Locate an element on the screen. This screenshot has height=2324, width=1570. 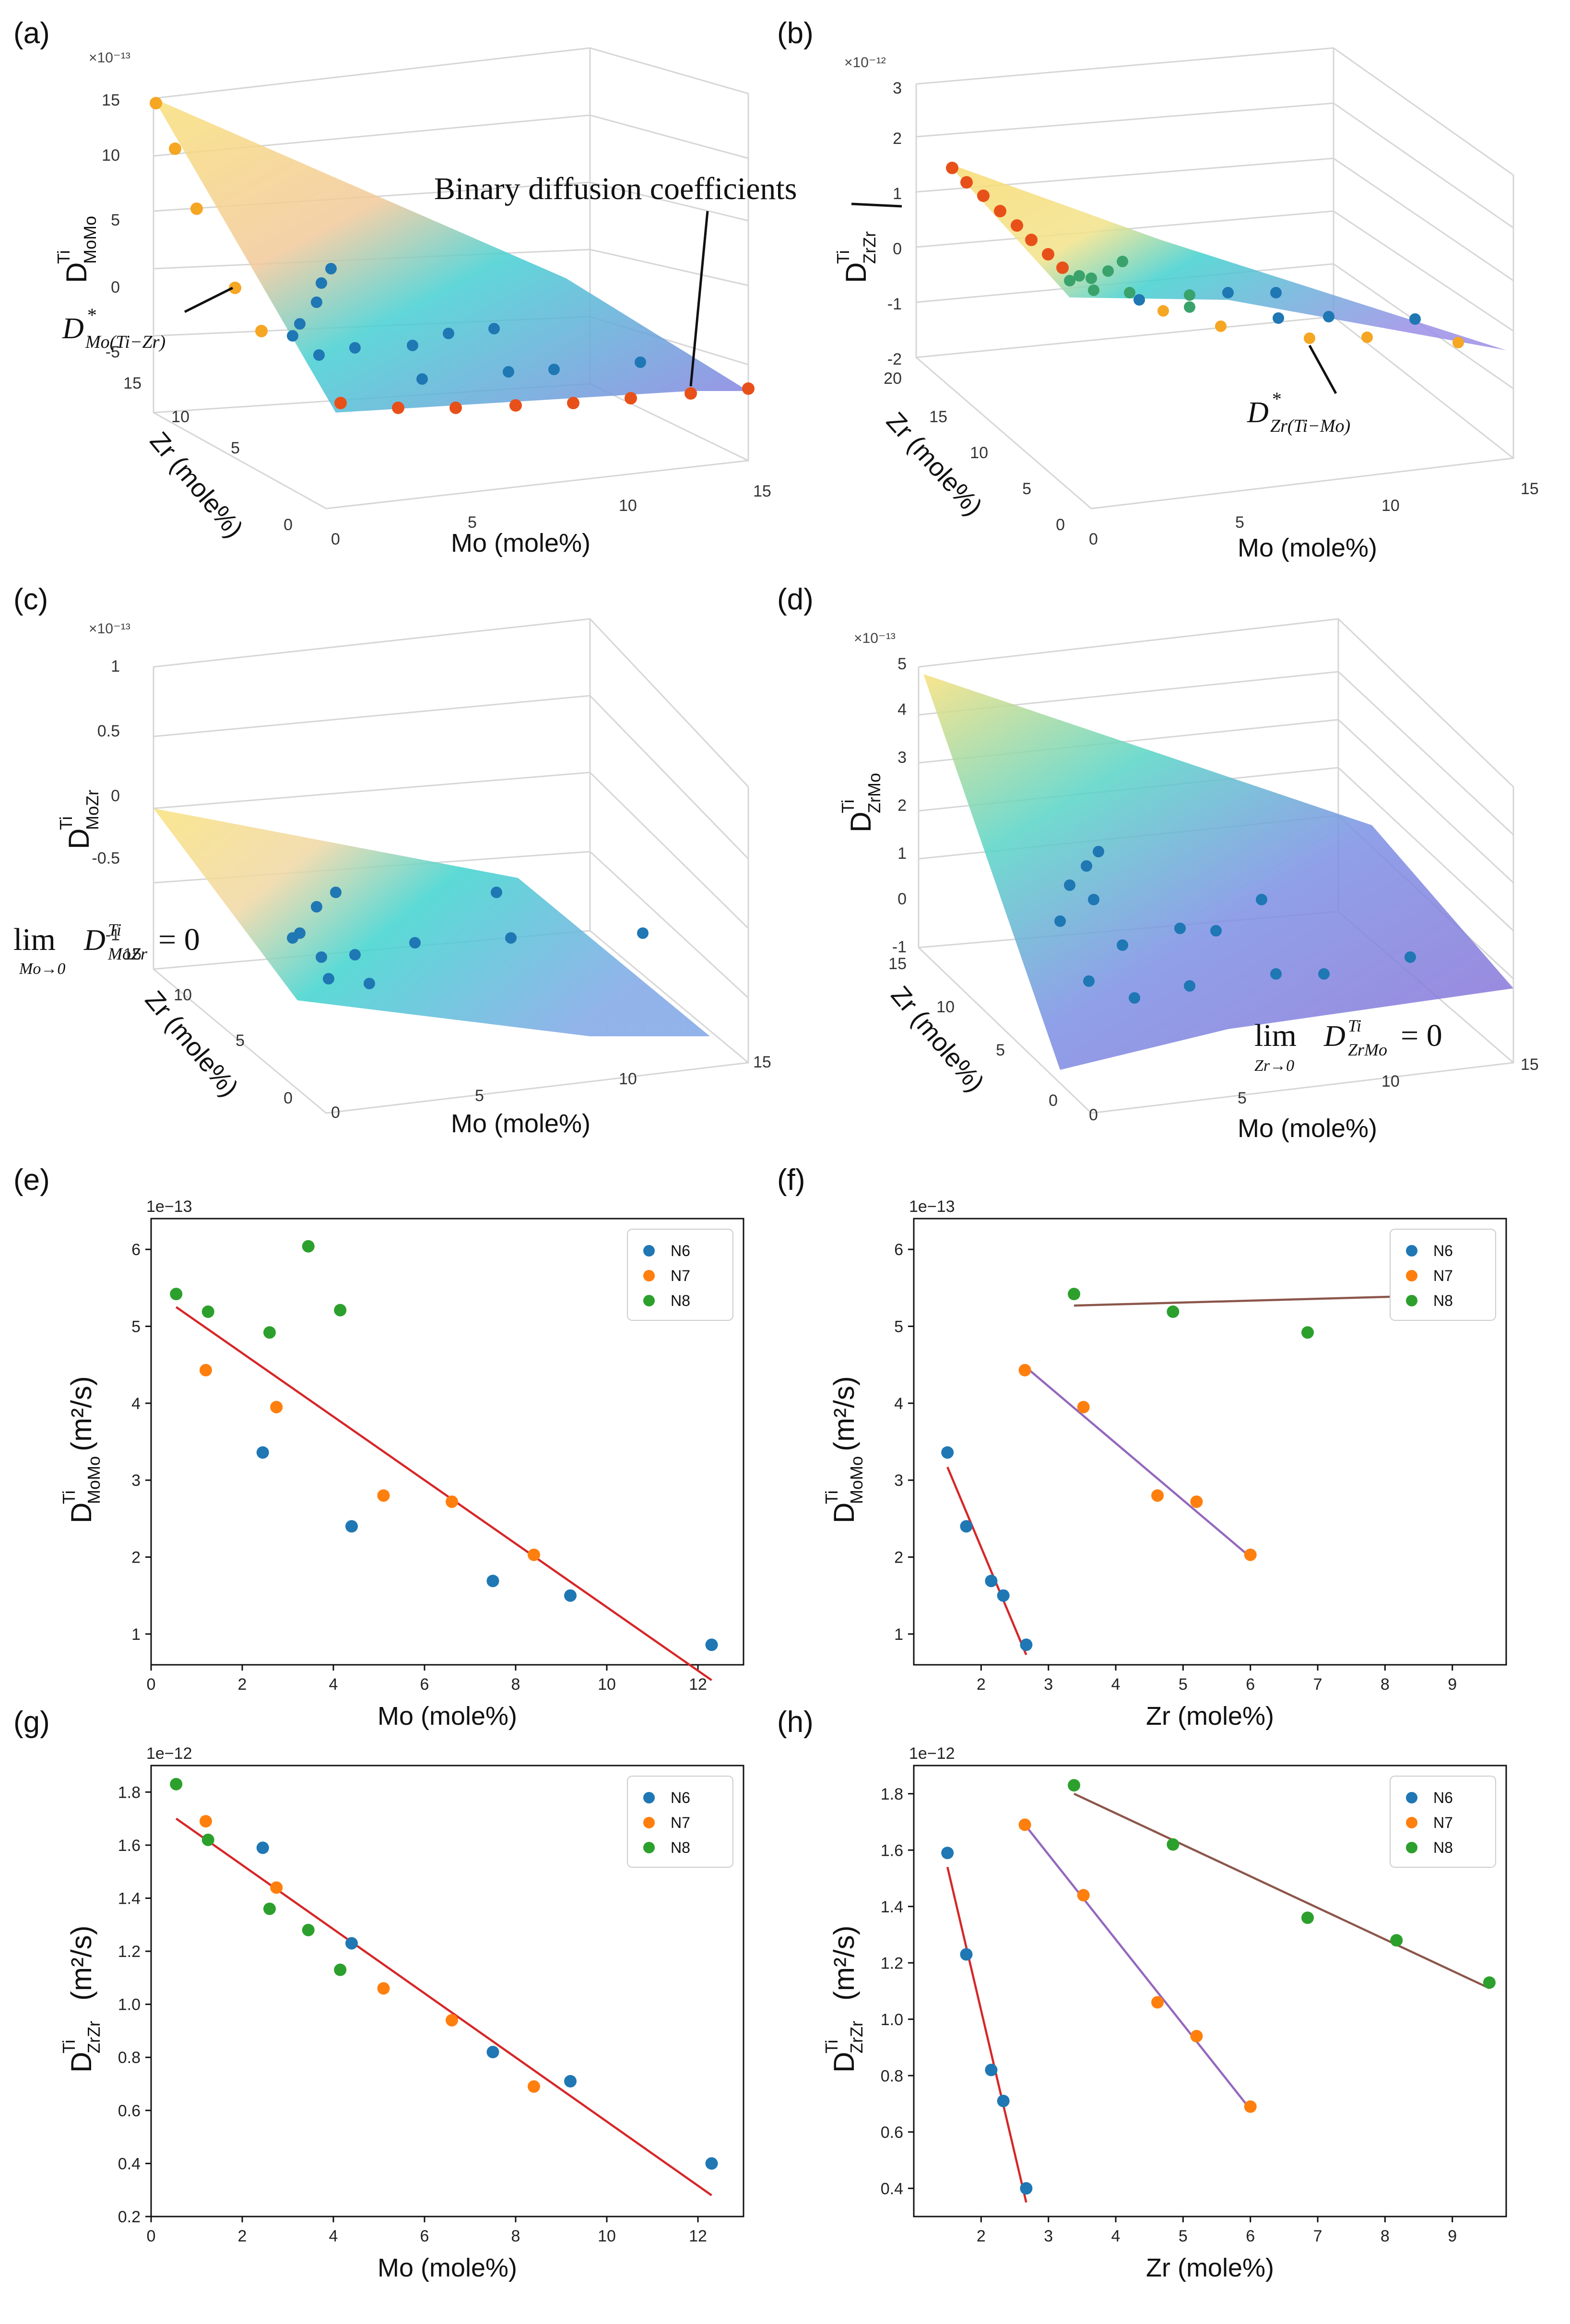
legend-label-n6: N6 is located at coordinates (1443, 1798).